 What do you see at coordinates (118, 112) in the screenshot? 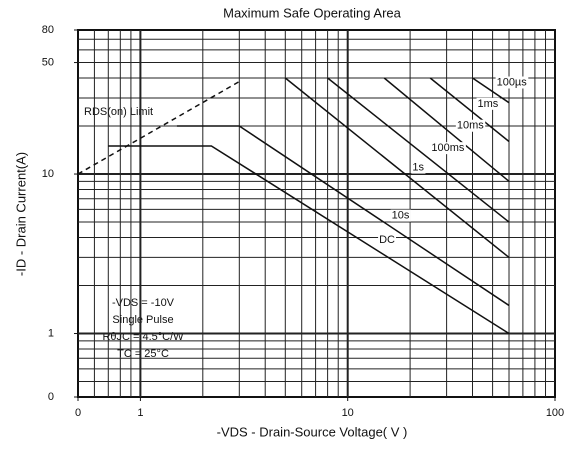
I see `annotation: RDS(on) Limit` at bounding box center [118, 112].